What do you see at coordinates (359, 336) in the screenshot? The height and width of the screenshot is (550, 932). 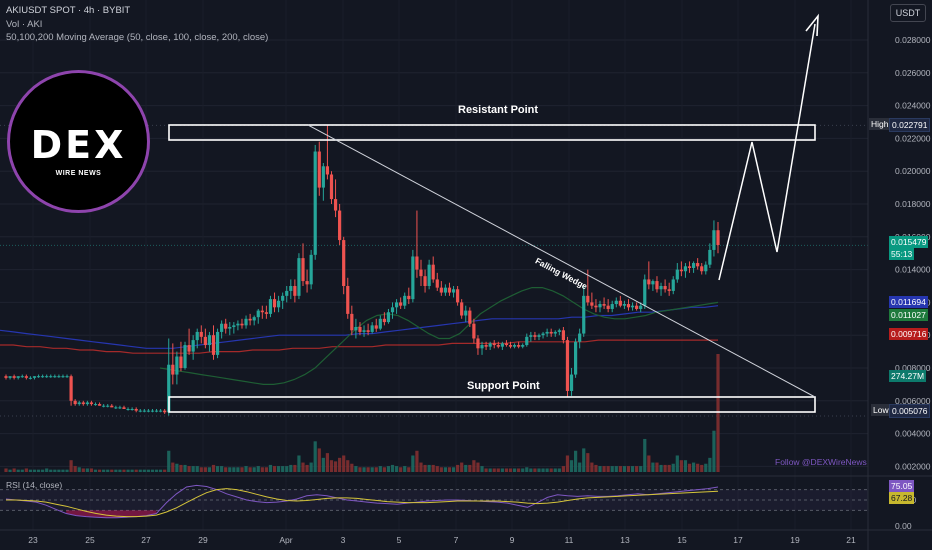 I see `moving-average-lines` at bounding box center [359, 336].